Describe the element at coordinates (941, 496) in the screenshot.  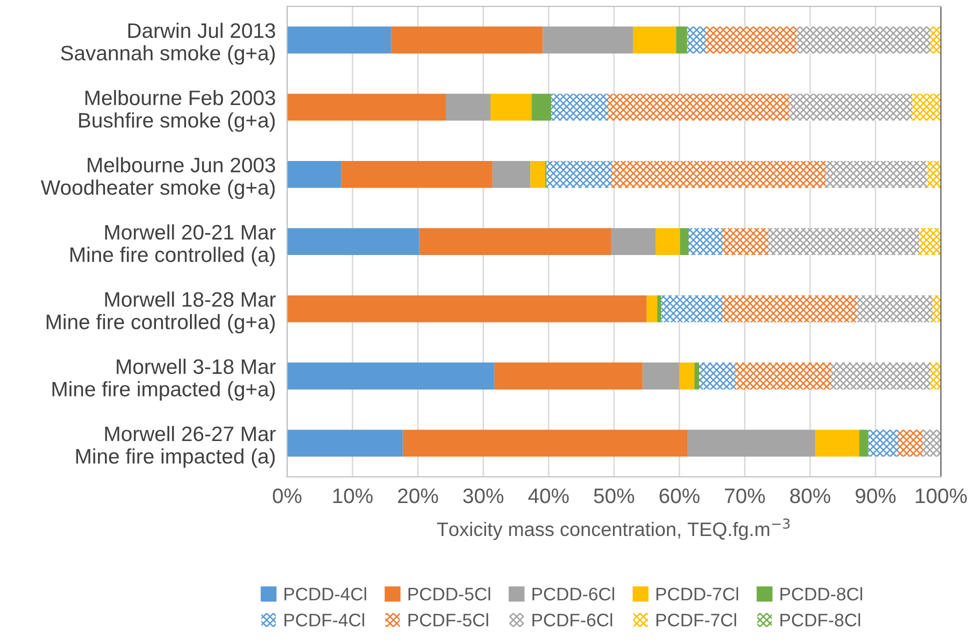
I see `x-tick-label: 100%` at that location.